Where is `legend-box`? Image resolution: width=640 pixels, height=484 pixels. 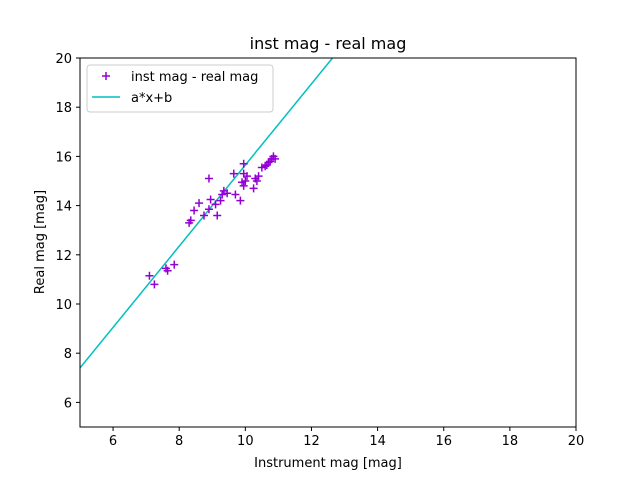
legend-box is located at coordinates (180, 88).